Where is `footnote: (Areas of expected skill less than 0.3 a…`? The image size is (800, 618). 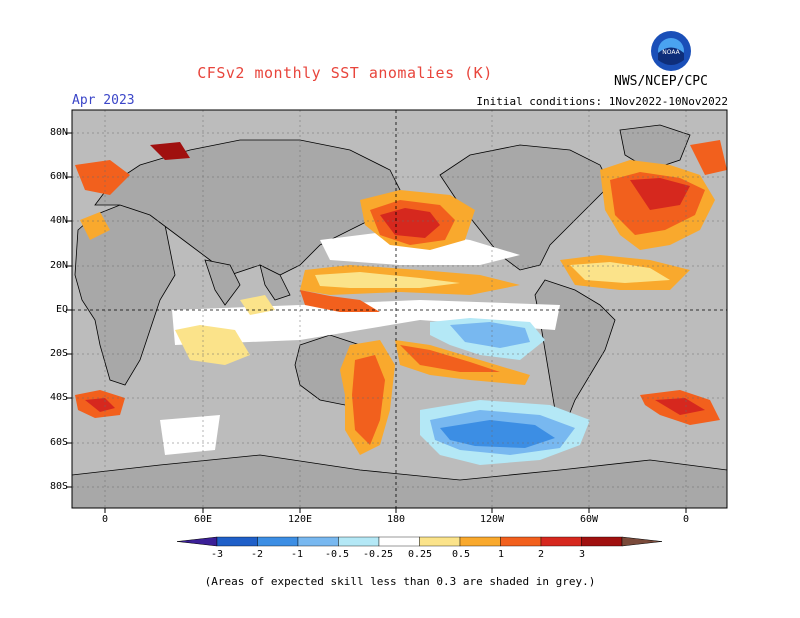
footnote: (Areas of expected skill less than 0.3 a… is located at coordinates (400, 581).